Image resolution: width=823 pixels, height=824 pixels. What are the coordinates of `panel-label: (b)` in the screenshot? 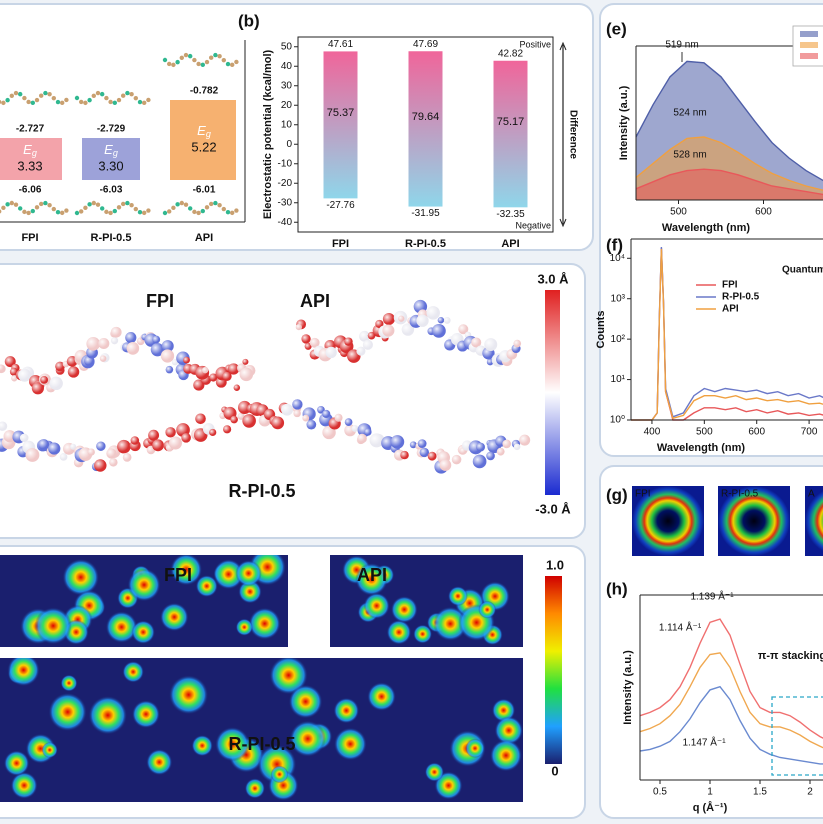 It's located at (249, 20).